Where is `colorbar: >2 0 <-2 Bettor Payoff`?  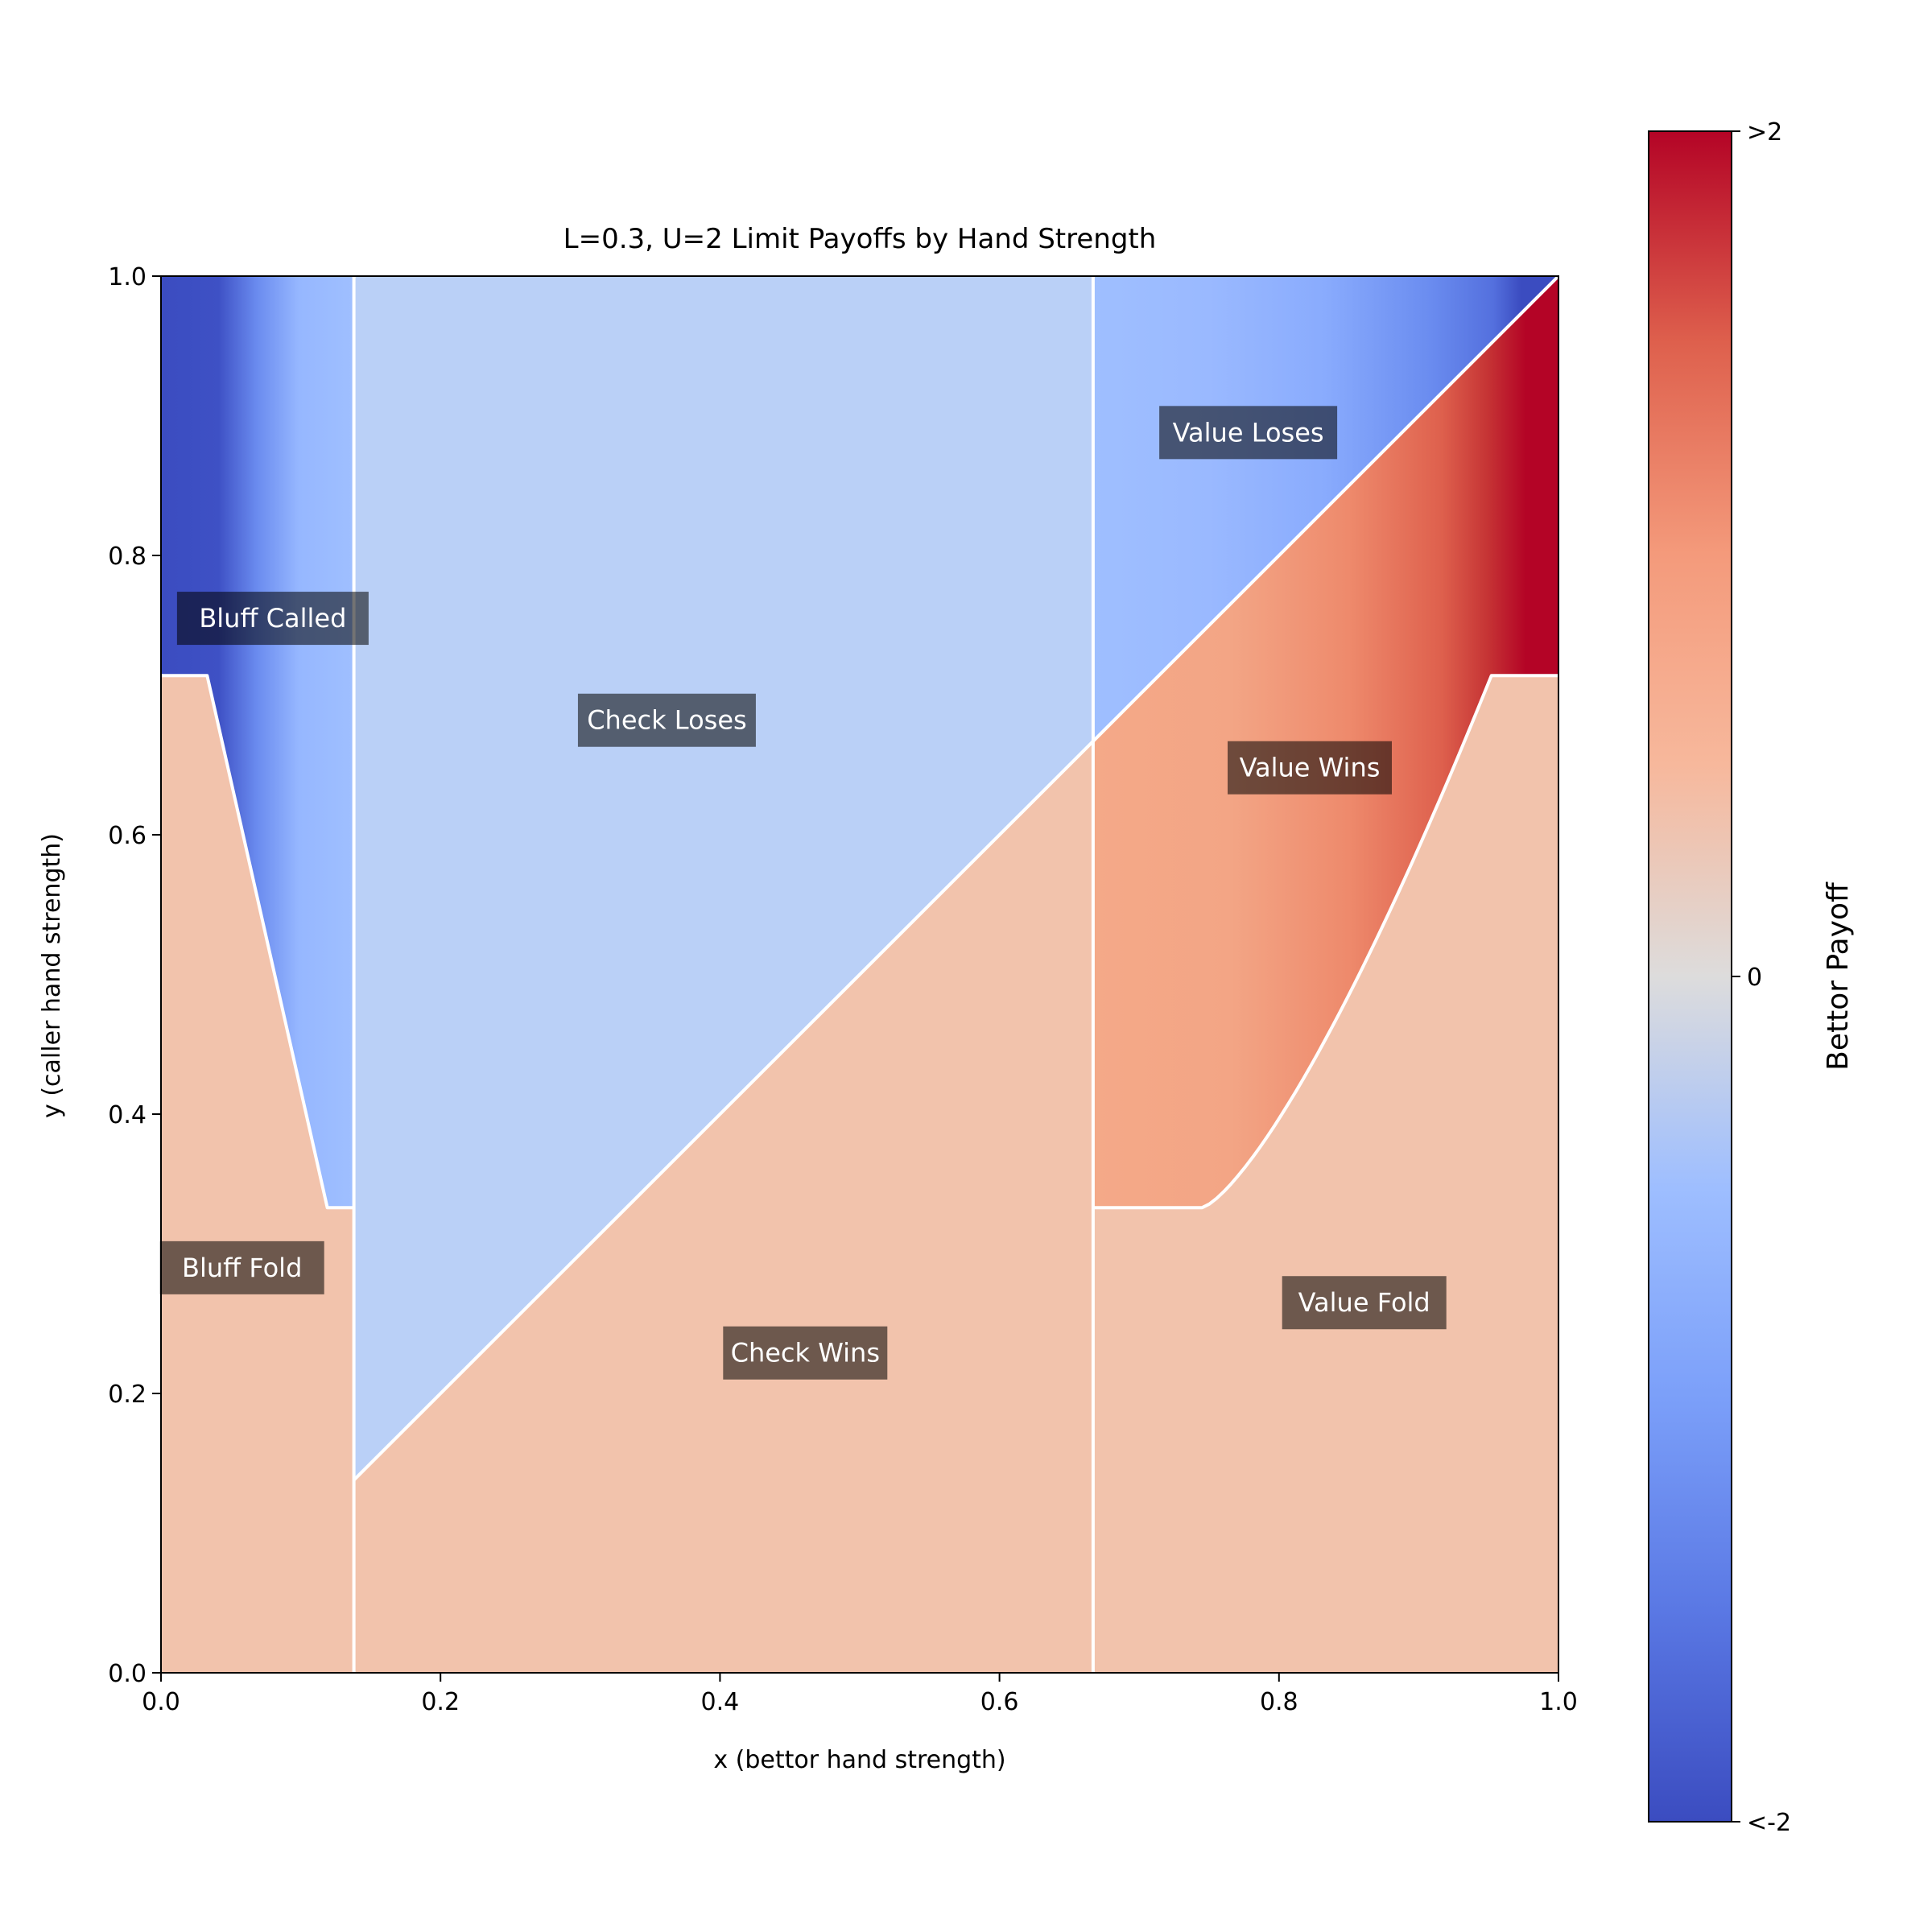 colorbar: >2 0 <-2 Bettor Payoff is located at coordinates (1751, 977).